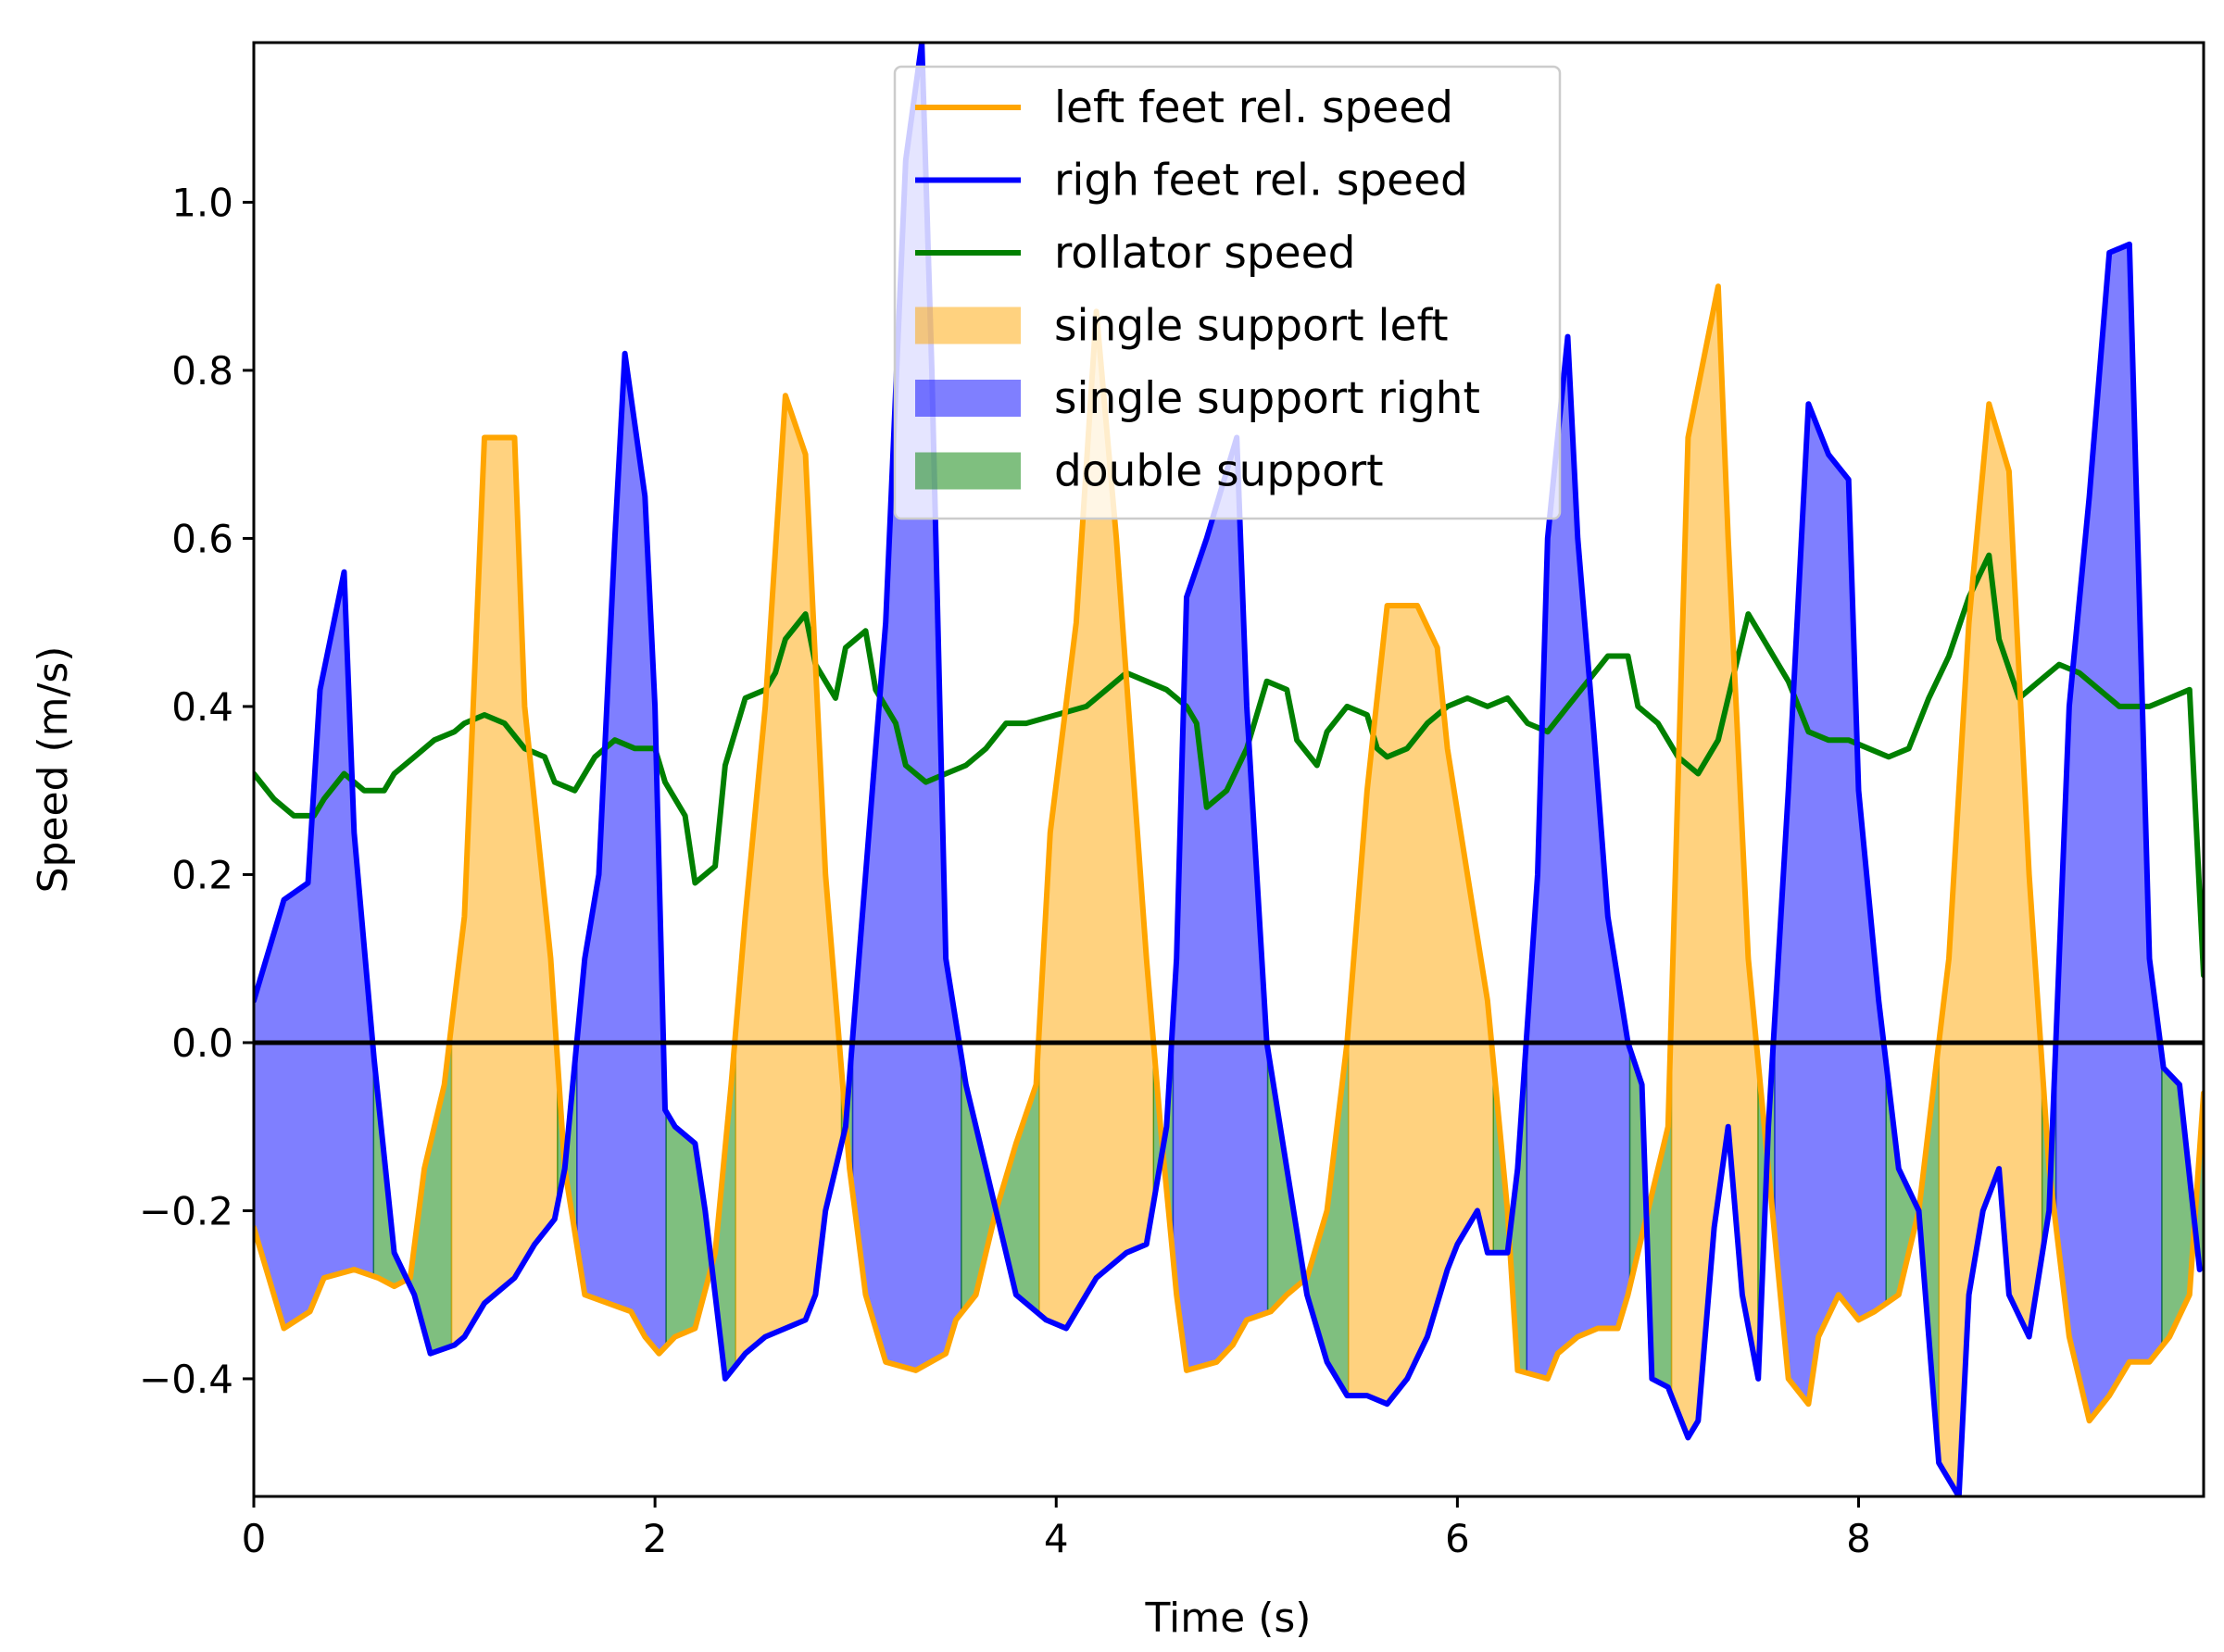  I want to click on y-axis-title: Speed (m/s), so click(53, 770).